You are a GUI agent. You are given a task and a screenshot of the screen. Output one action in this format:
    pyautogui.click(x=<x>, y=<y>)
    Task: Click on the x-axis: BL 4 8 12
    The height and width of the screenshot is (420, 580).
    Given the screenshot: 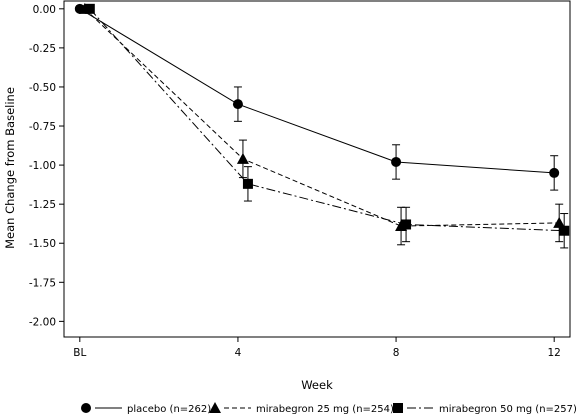 What is the action you would take?
    pyautogui.click(x=317, y=348)
    